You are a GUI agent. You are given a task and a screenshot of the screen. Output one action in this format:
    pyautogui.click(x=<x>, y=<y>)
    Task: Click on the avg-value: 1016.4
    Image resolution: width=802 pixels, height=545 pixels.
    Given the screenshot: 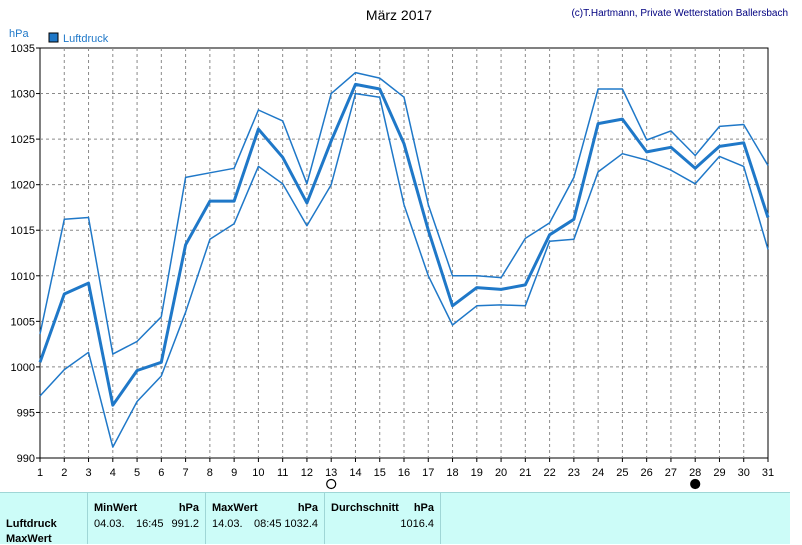 What is the action you would take?
    pyautogui.click(x=417, y=524)
    